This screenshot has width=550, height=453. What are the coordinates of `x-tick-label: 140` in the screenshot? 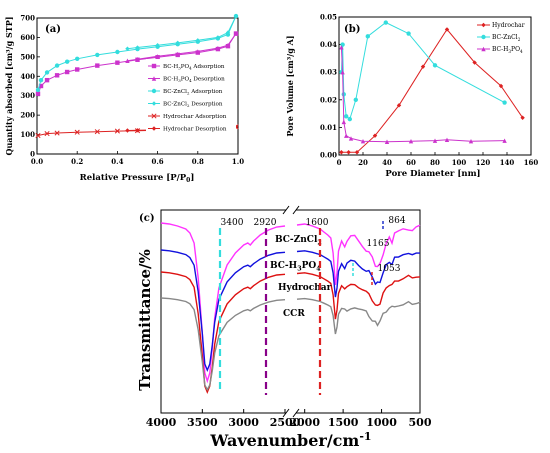 It's located at (507, 162).